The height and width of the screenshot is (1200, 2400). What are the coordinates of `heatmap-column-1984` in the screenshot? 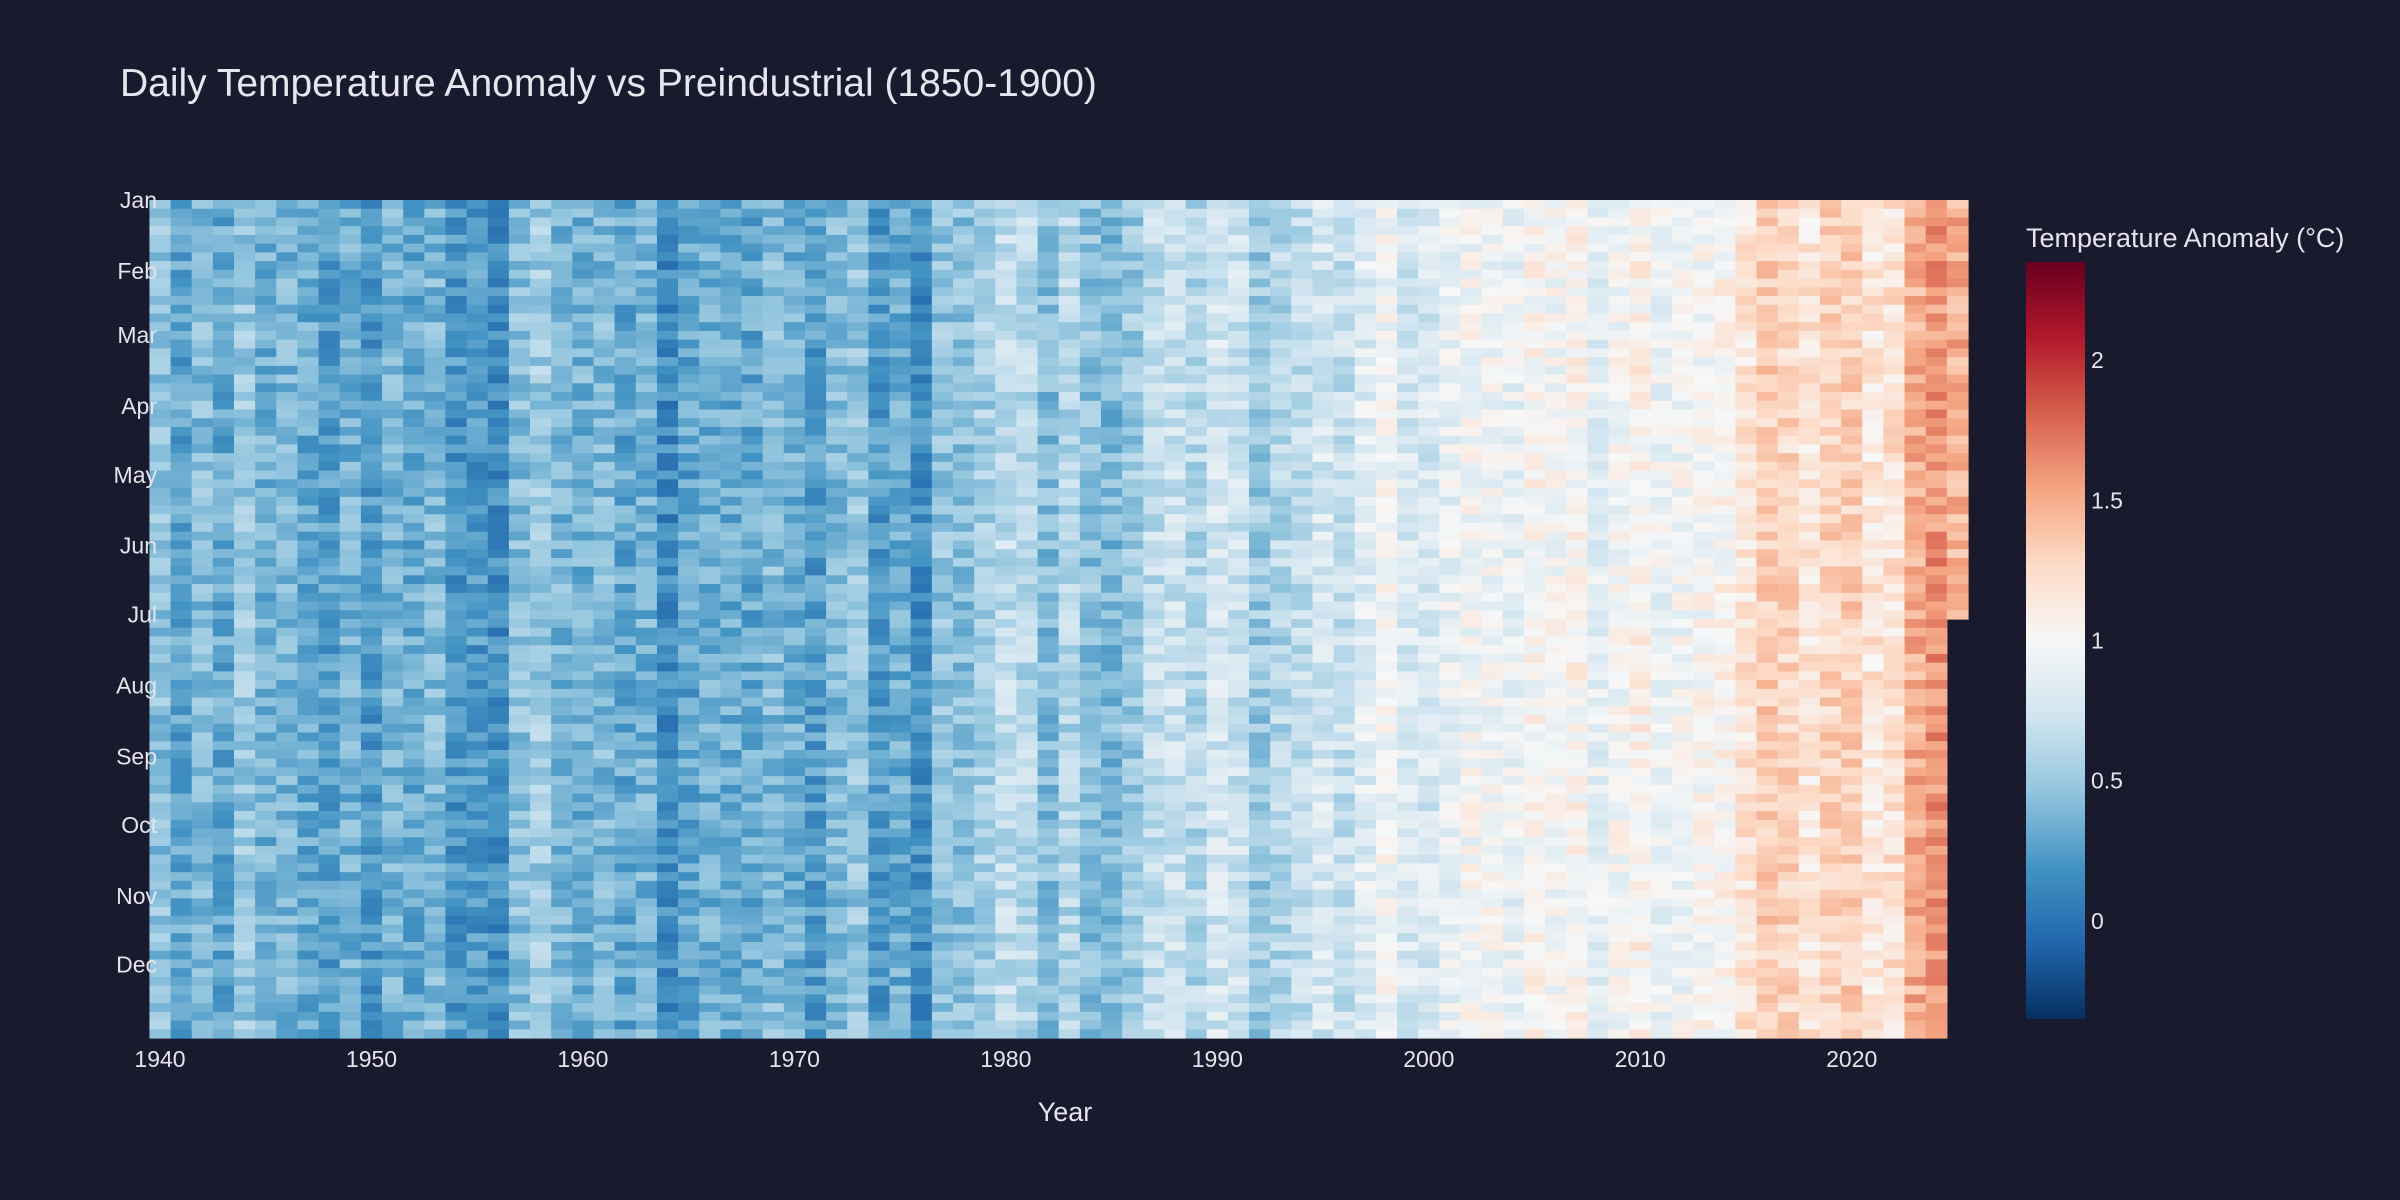 It's located at (1090, 619).